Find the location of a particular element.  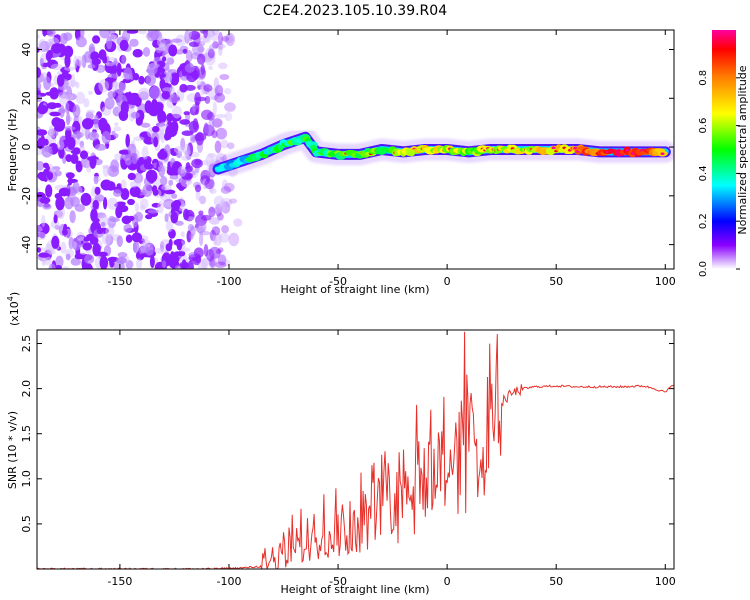

colorbar-label: Normalized spectral amplitude is located at coordinates (742, 149).